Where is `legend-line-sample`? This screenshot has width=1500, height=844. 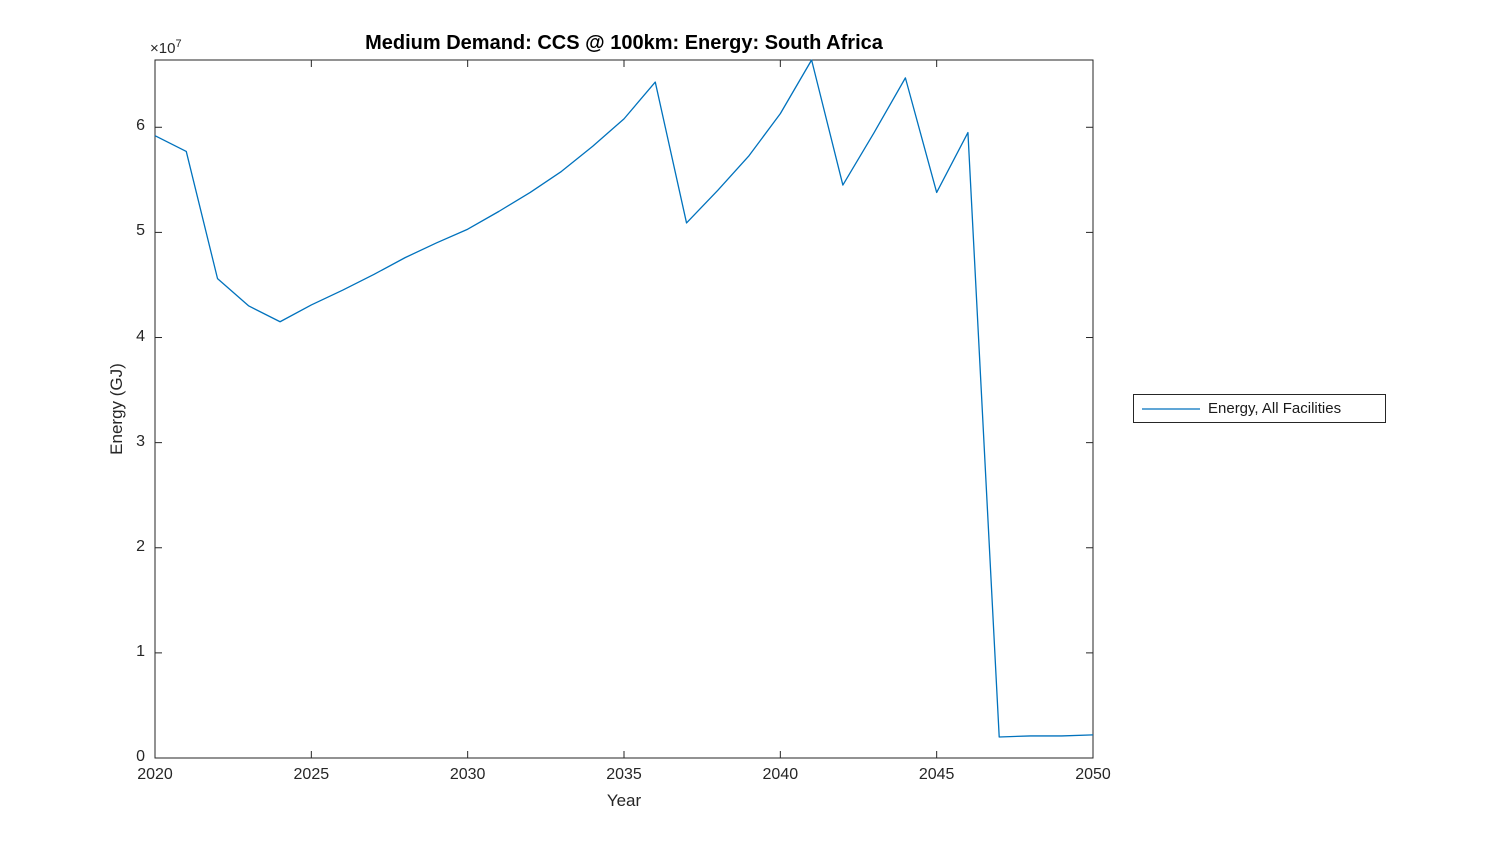 legend-line-sample is located at coordinates (1171, 408).